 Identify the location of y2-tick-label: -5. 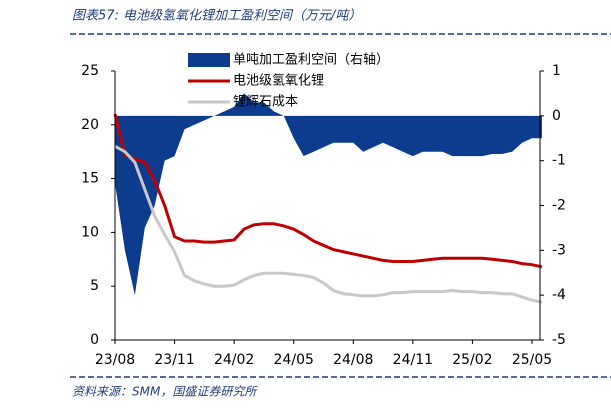
(559, 340).